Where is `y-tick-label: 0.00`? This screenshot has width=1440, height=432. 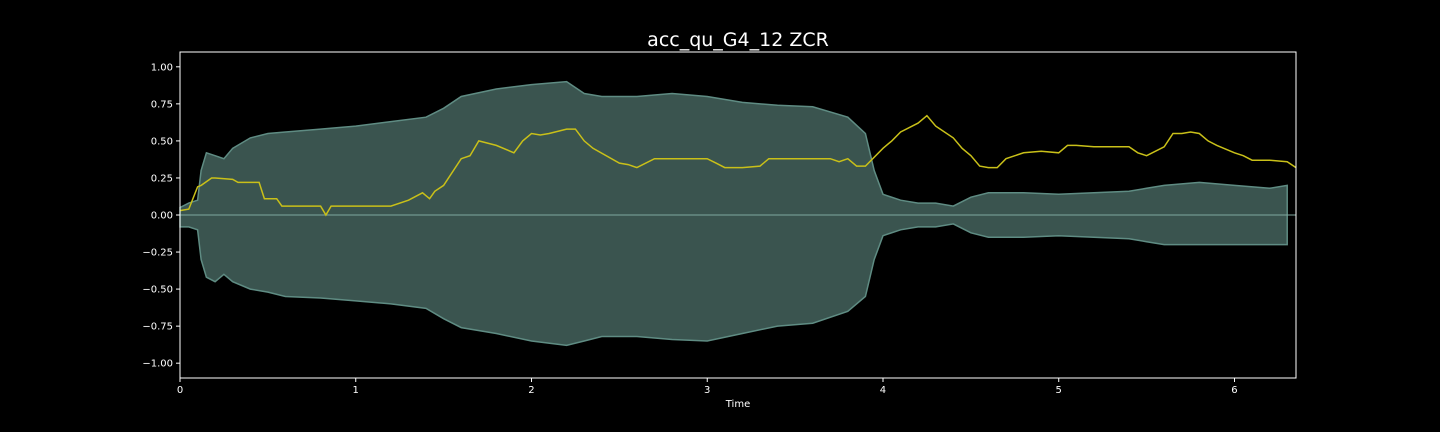 y-tick-label: 0.00 is located at coordinates (162, 216).